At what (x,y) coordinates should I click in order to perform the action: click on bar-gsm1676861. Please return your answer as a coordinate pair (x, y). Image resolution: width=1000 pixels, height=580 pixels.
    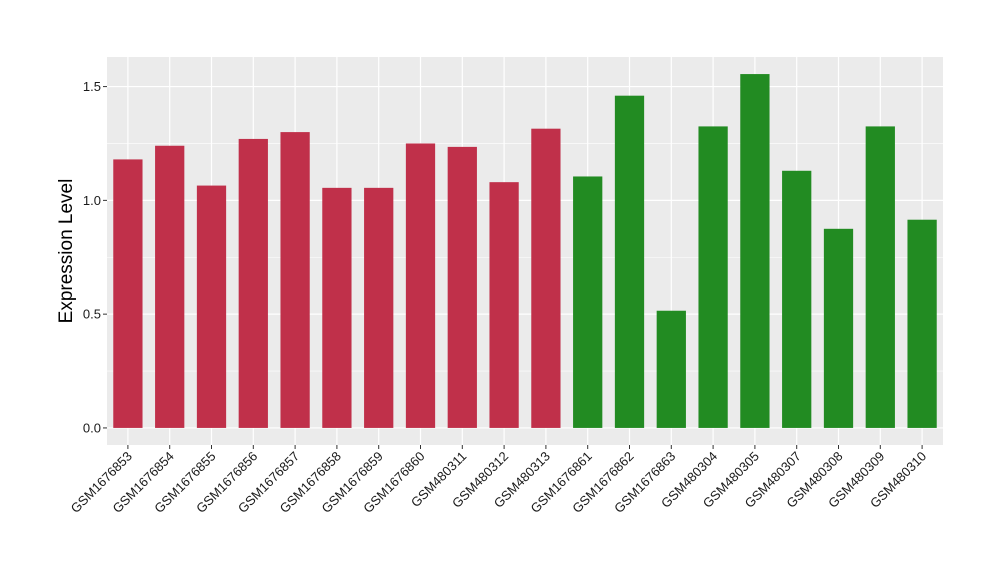
    Looking at the image, I should click on (588, 302).